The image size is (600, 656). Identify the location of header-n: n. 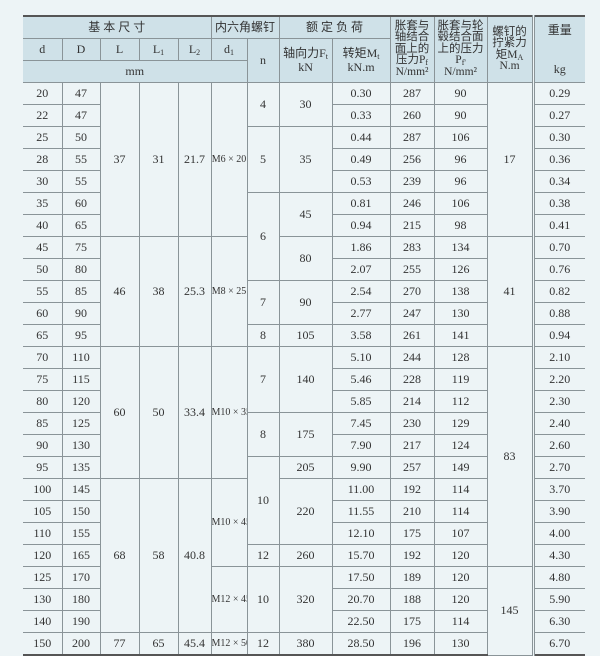
(263, 60).